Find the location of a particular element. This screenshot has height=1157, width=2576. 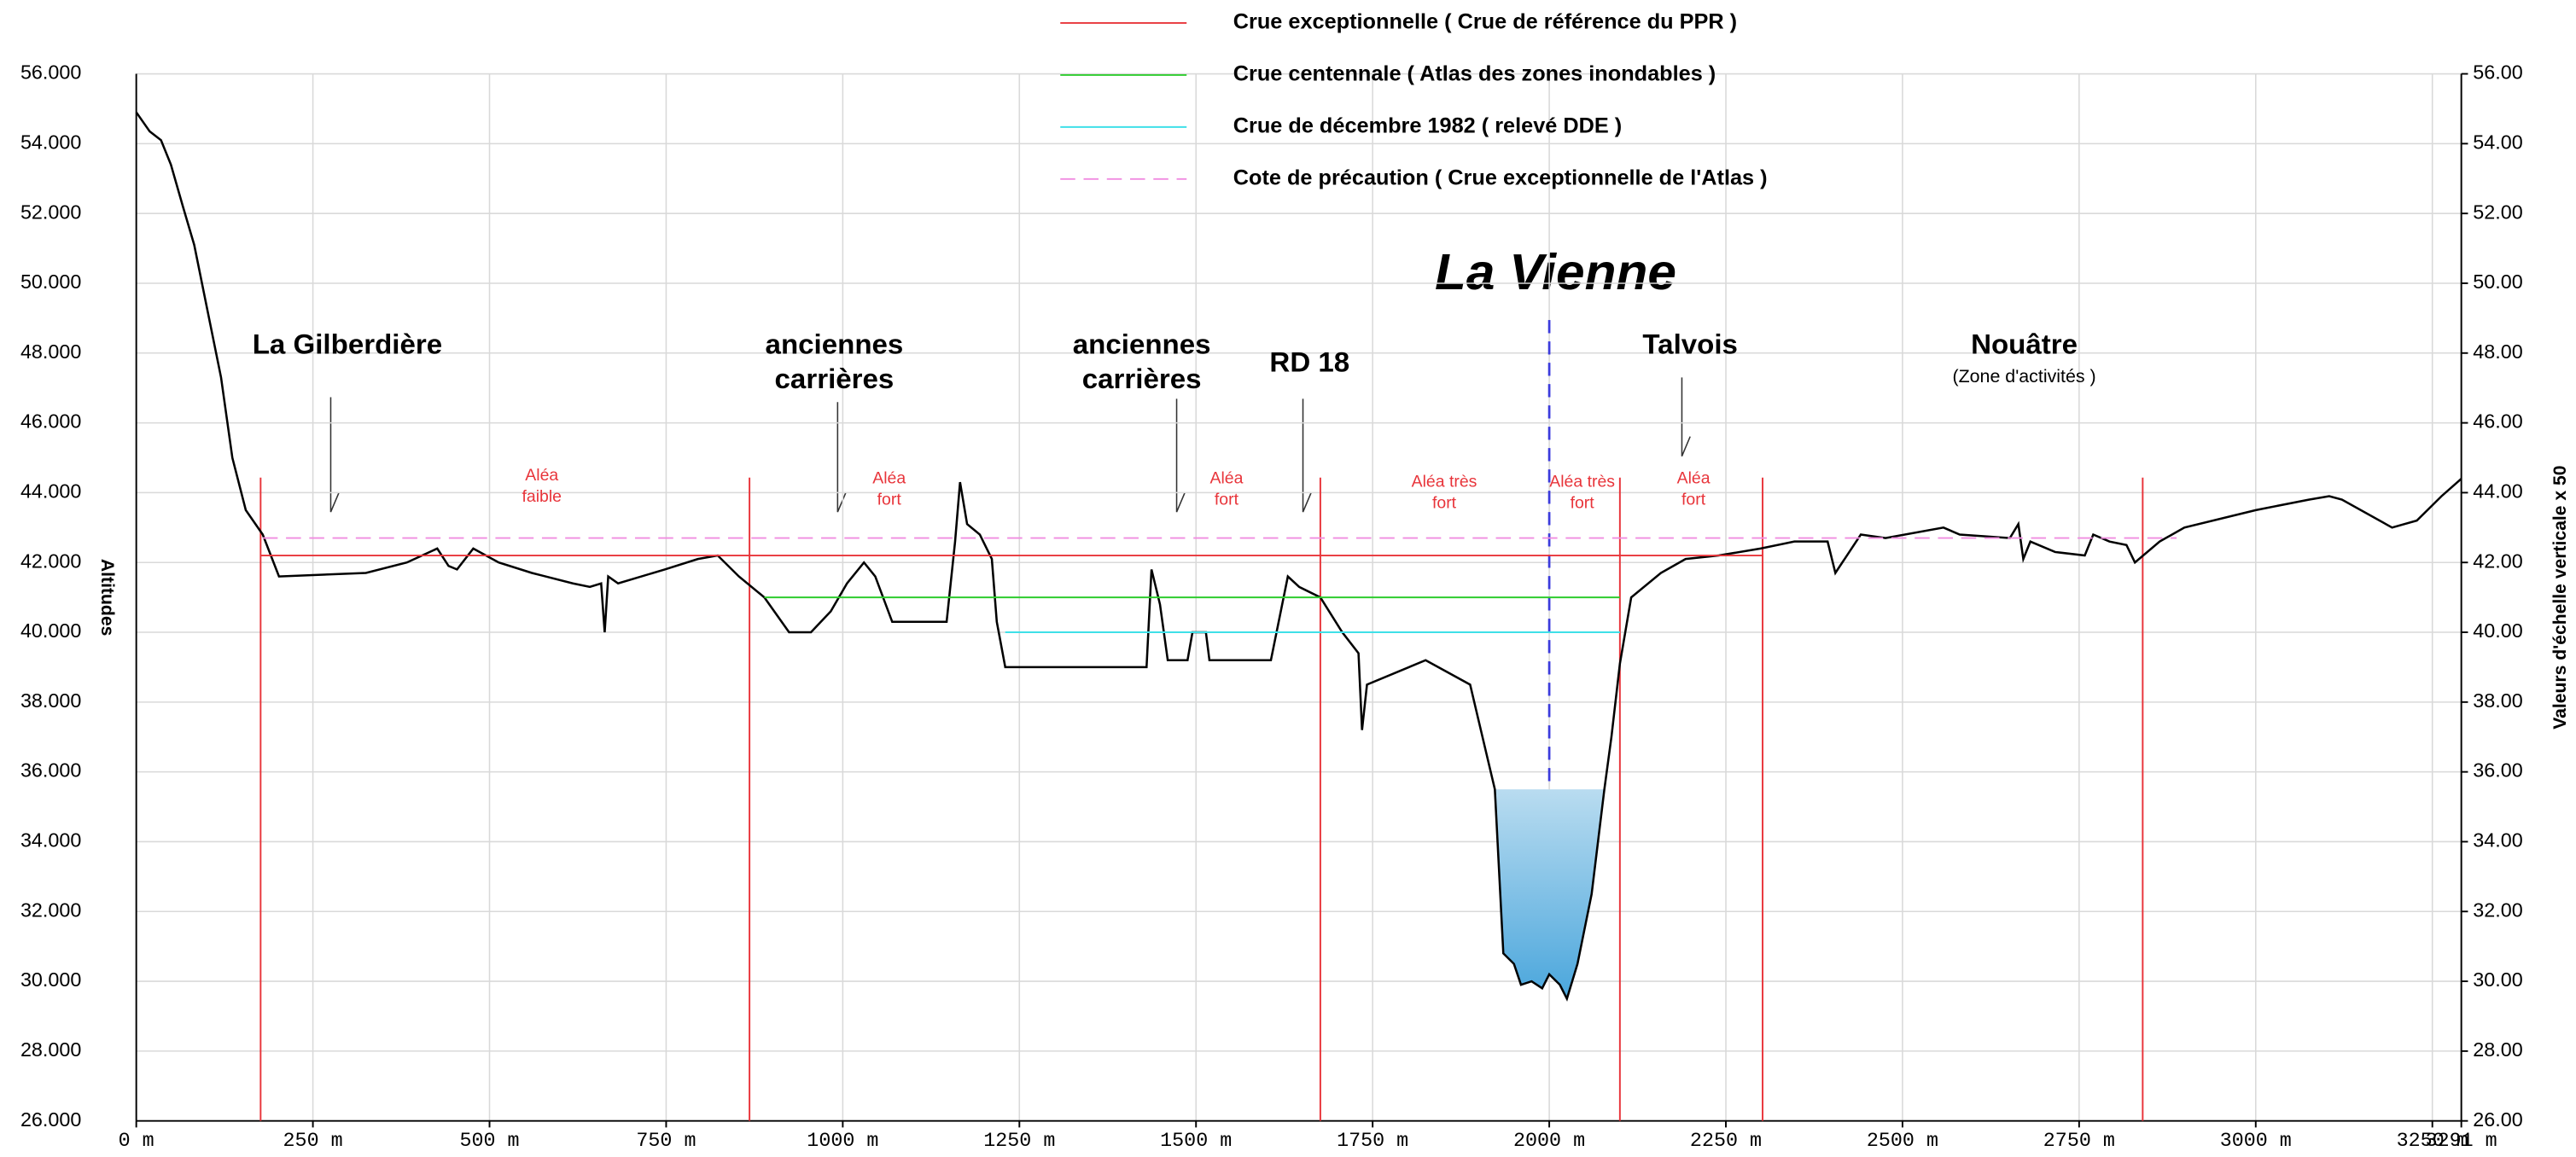

y2-tick-label: 40.00 is located at coordinates (2497, 631).